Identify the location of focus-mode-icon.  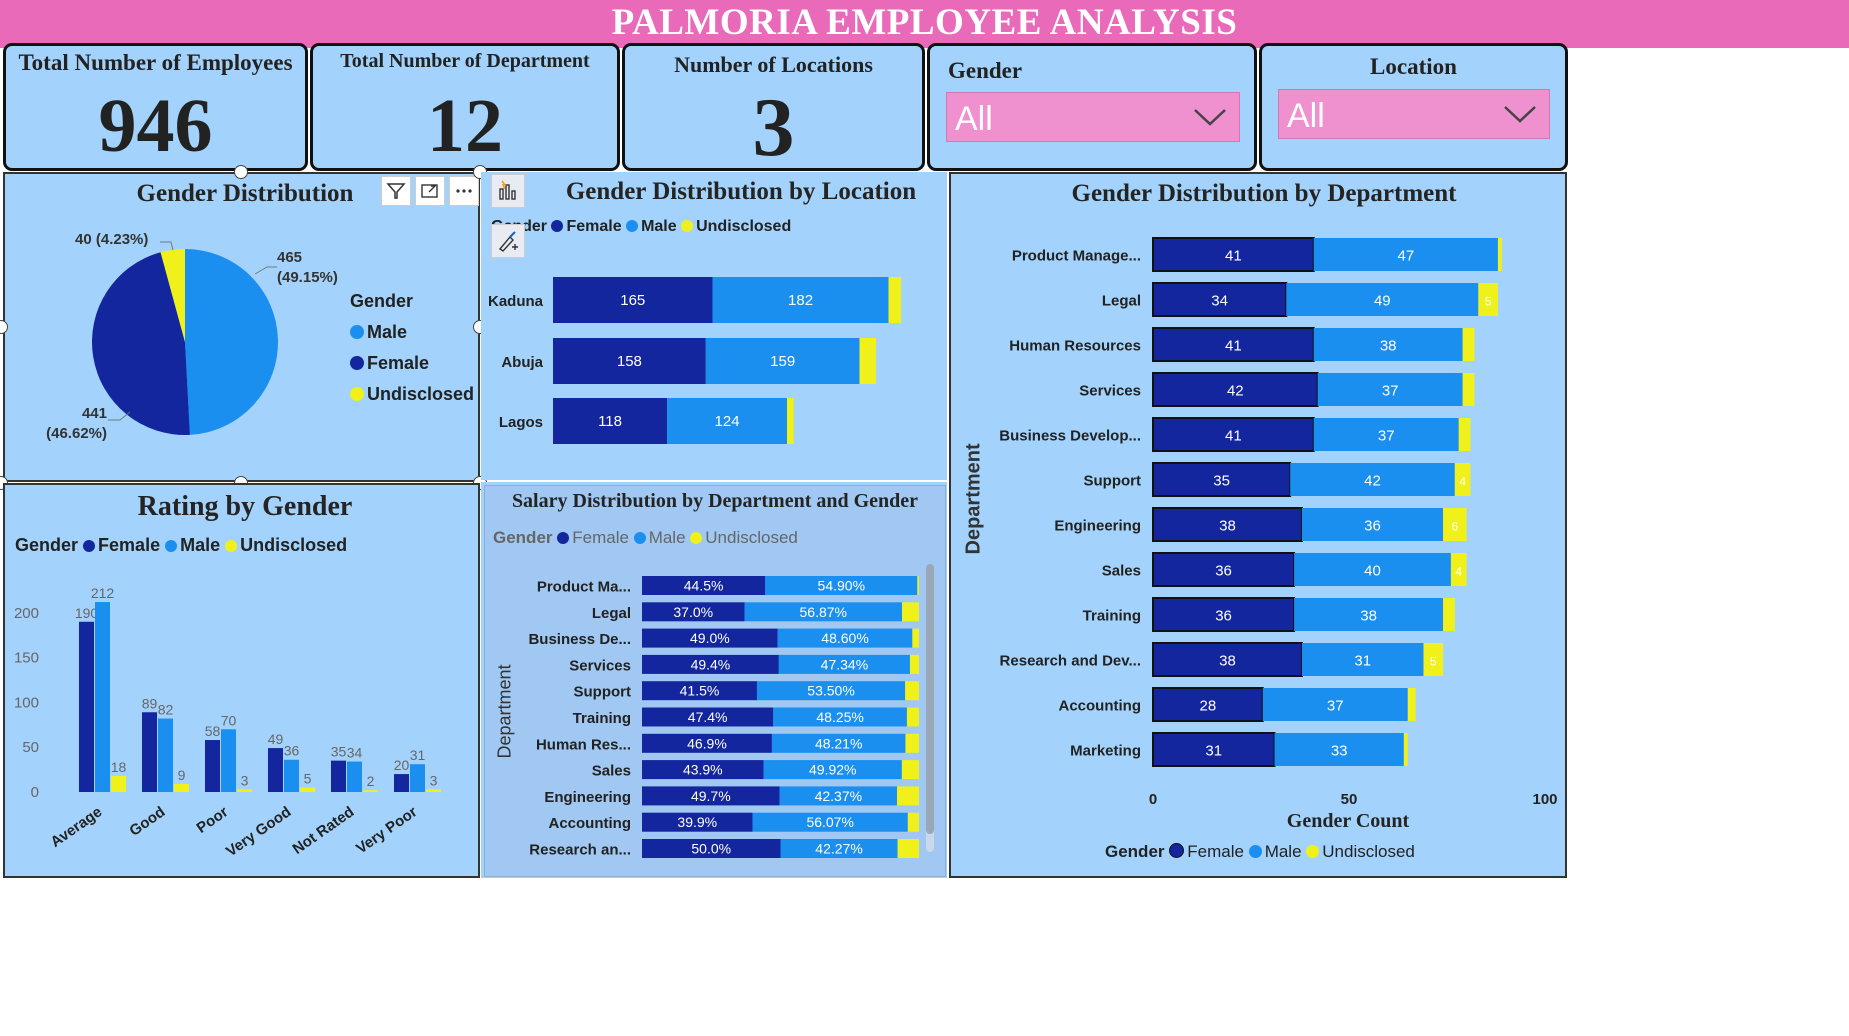
(430, 191).